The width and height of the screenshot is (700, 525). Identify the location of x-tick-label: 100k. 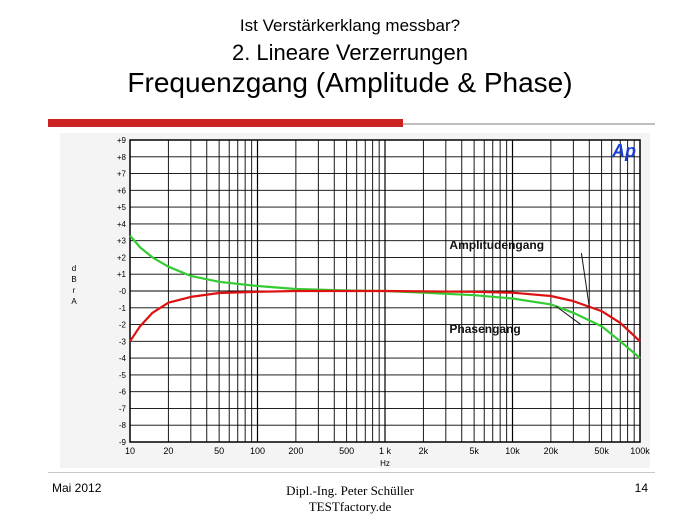
(640, 451).